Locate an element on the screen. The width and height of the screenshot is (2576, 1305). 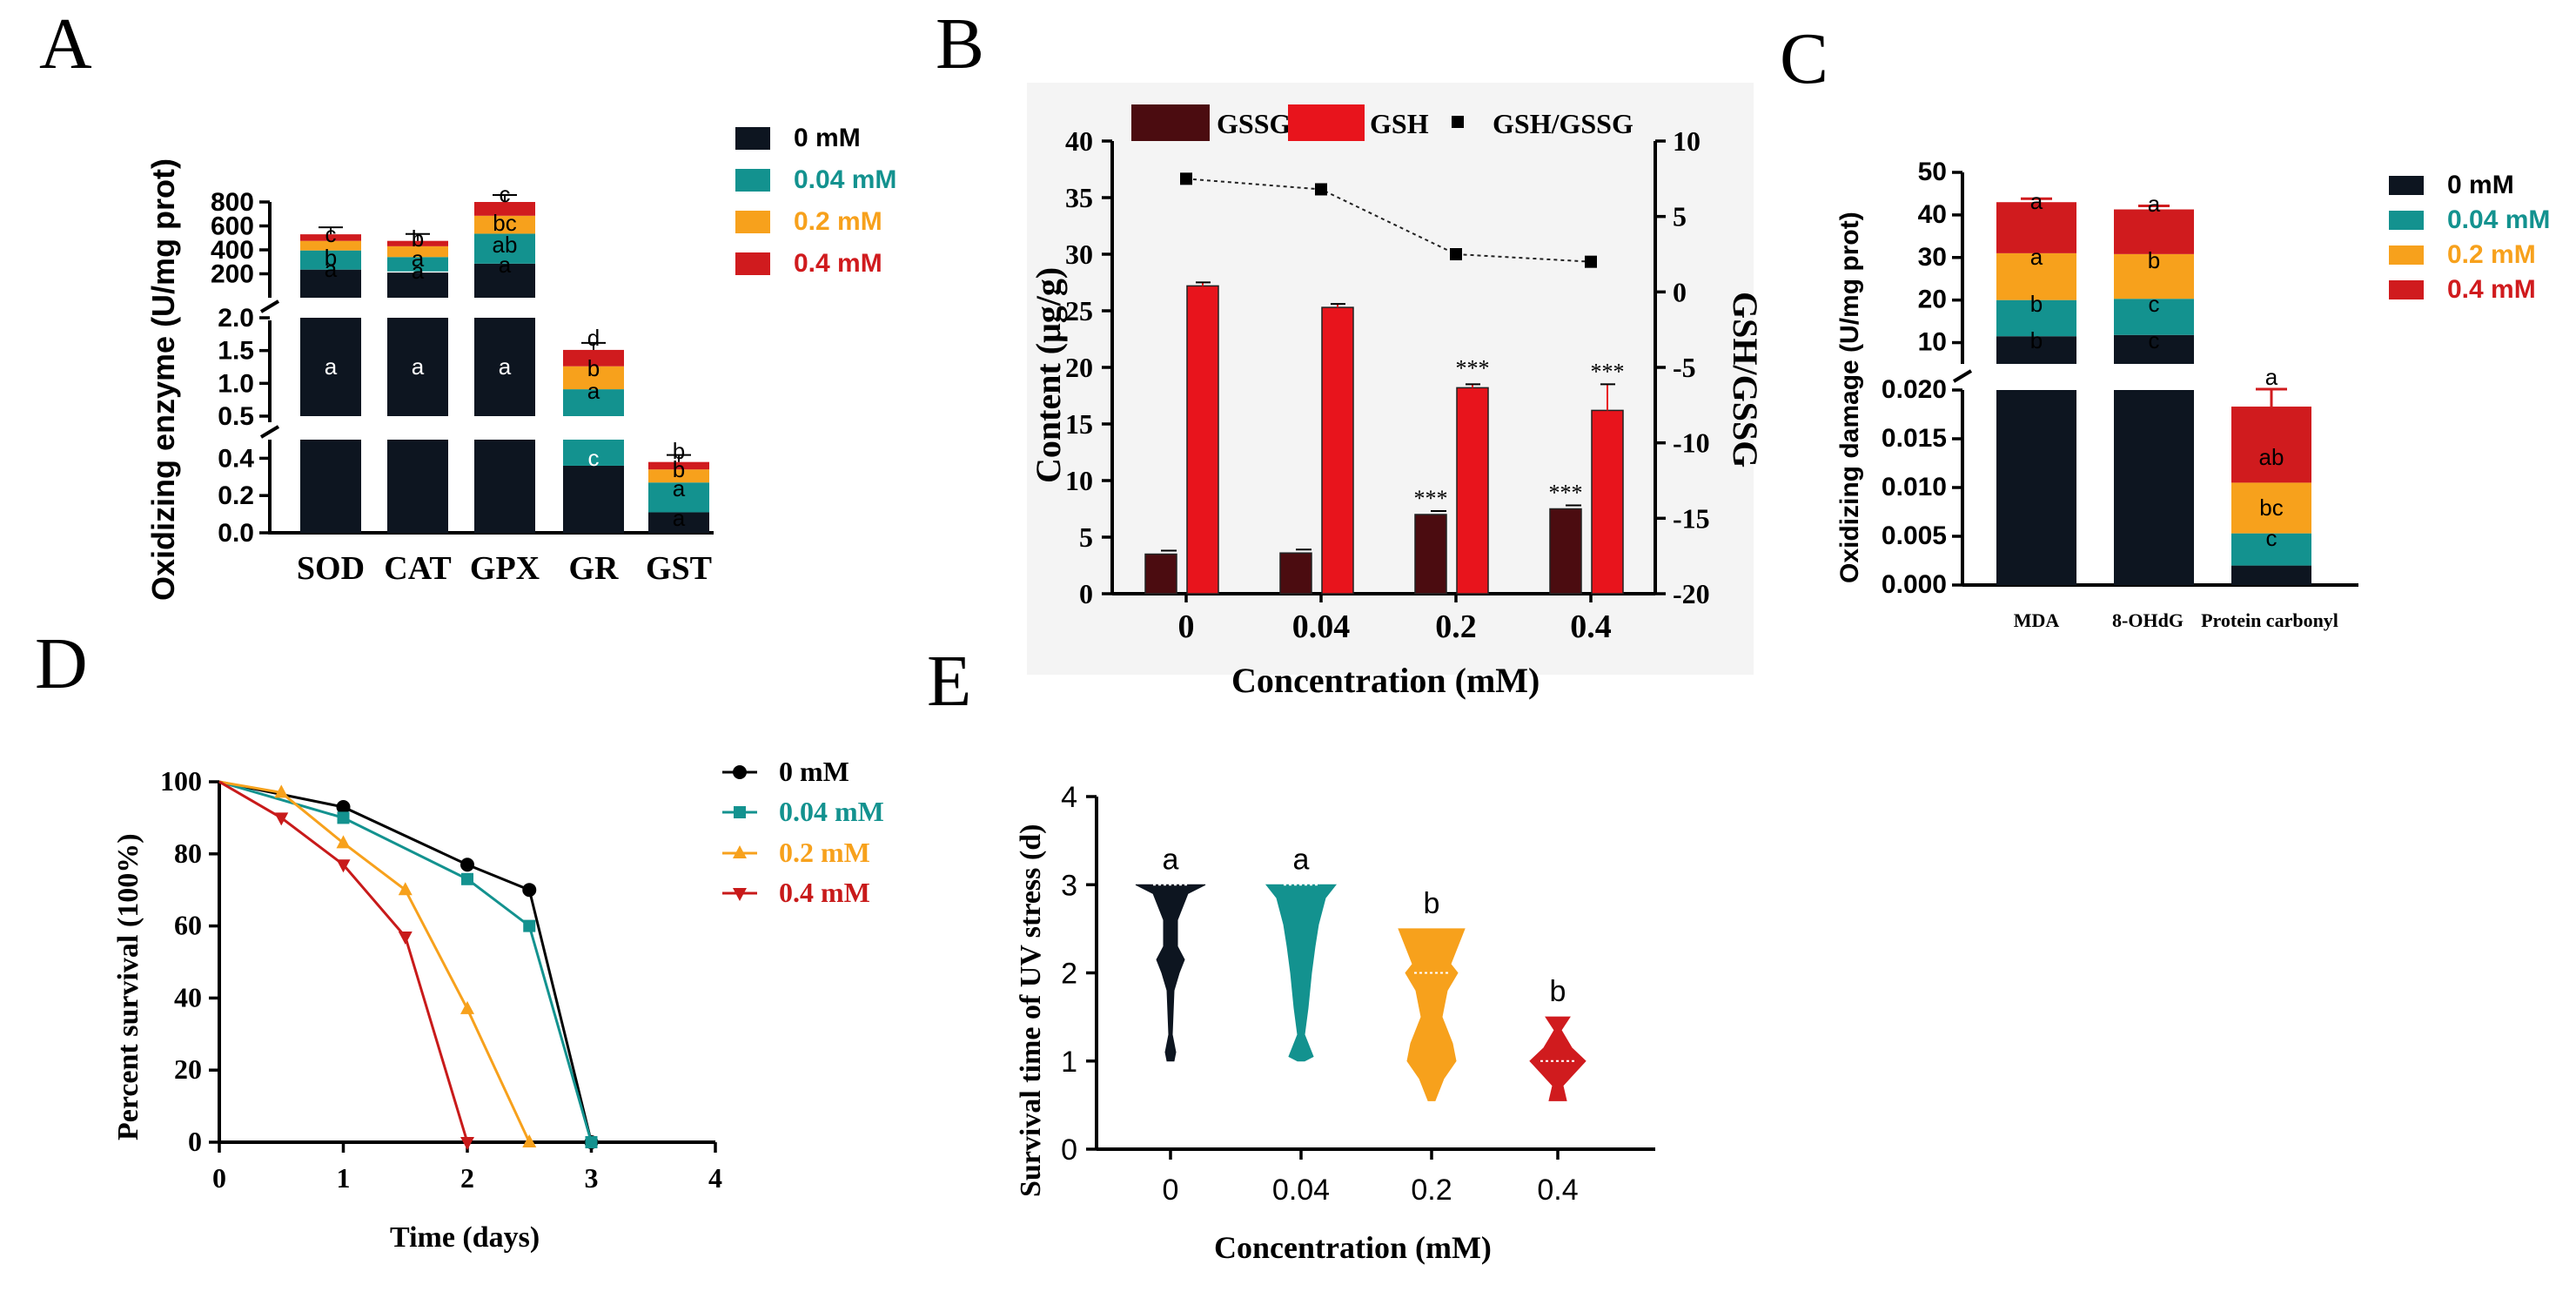
panel-a-significance-letter: d is located at coordinates (593, 338).